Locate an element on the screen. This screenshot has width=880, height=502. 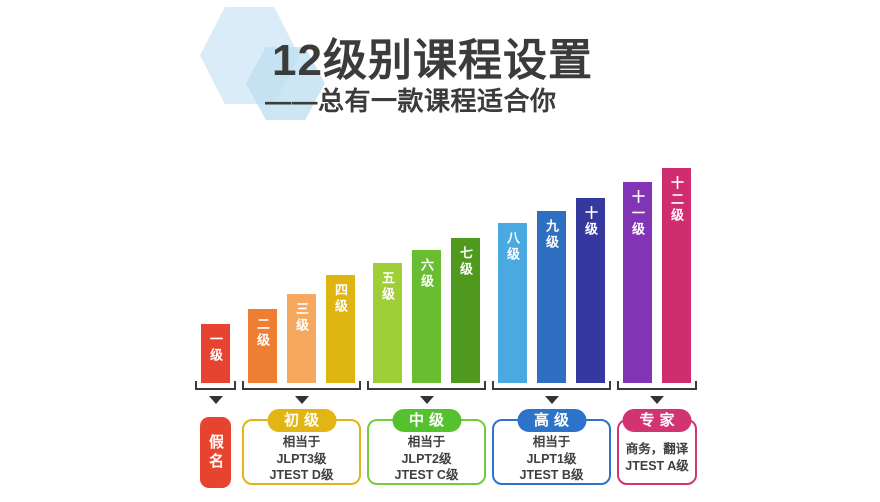
category-description-line: JTEST D级 is located at coordinates (301, 475).